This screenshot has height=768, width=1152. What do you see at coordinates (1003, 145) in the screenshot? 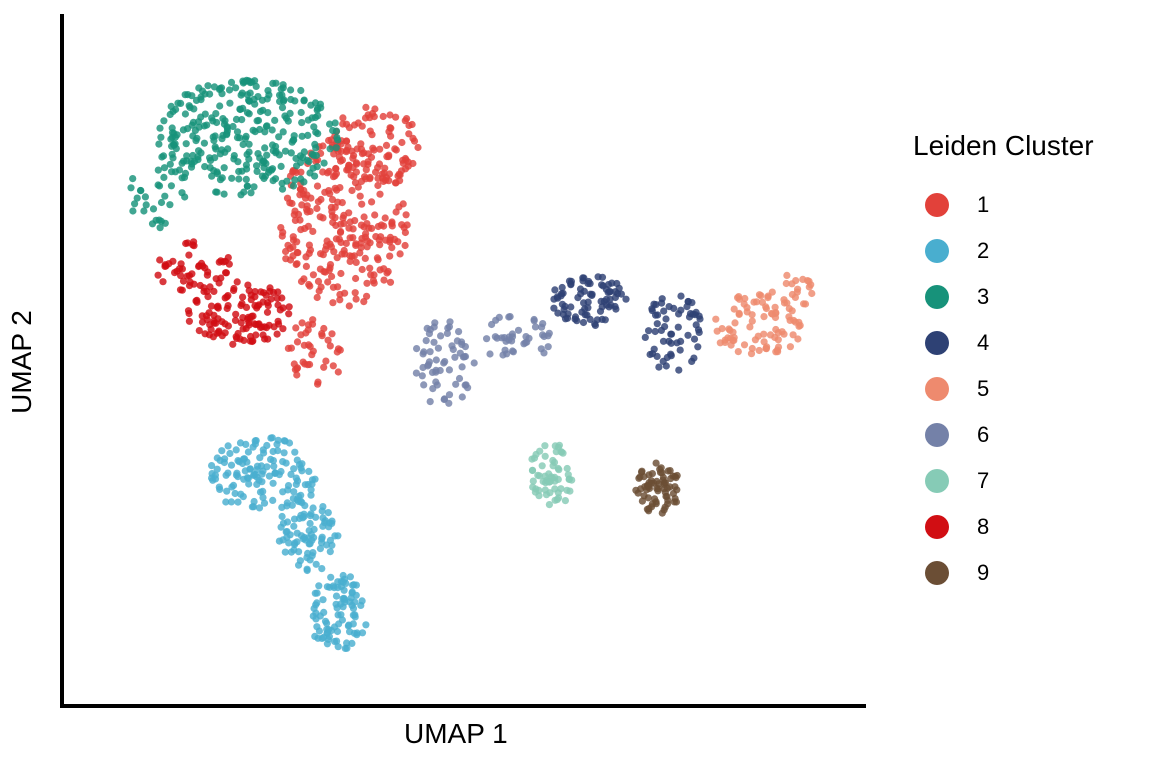
I see `legend-title: Leiden Cluster` at bounding box center [1003, 145].